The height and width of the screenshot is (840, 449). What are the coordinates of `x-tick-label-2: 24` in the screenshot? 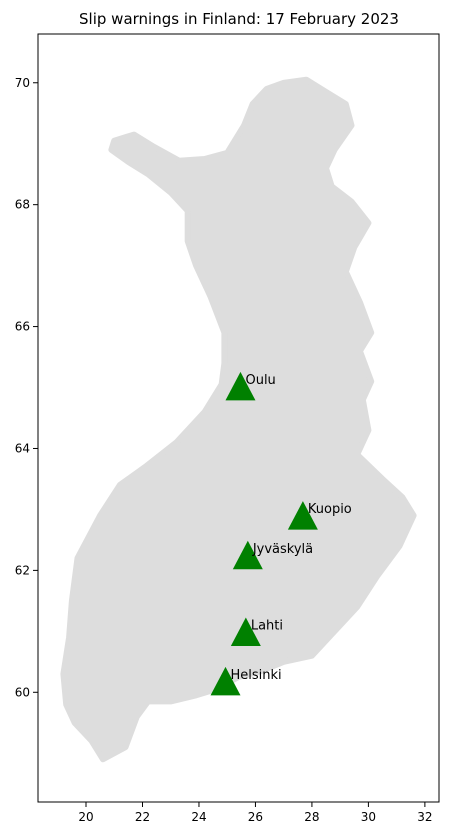 It's located at (198, 817).